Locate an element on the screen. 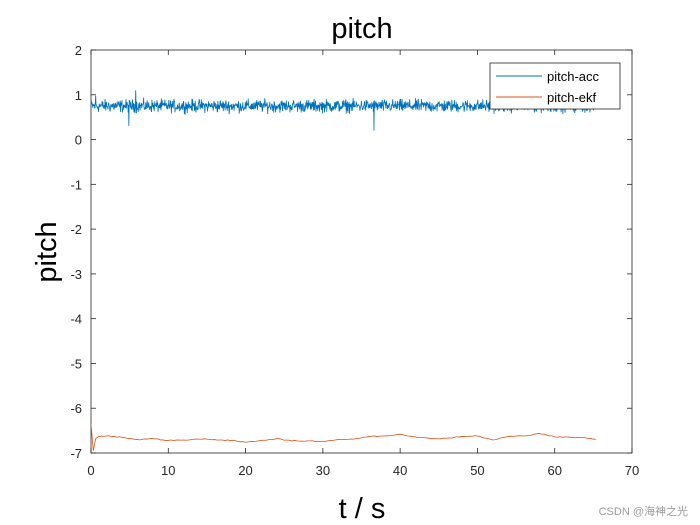 Image resolution: width=700 pixels, height=525 pixels. legend-label-pitch-ekf: pitch-ekf is located at coordinates (572, 97).